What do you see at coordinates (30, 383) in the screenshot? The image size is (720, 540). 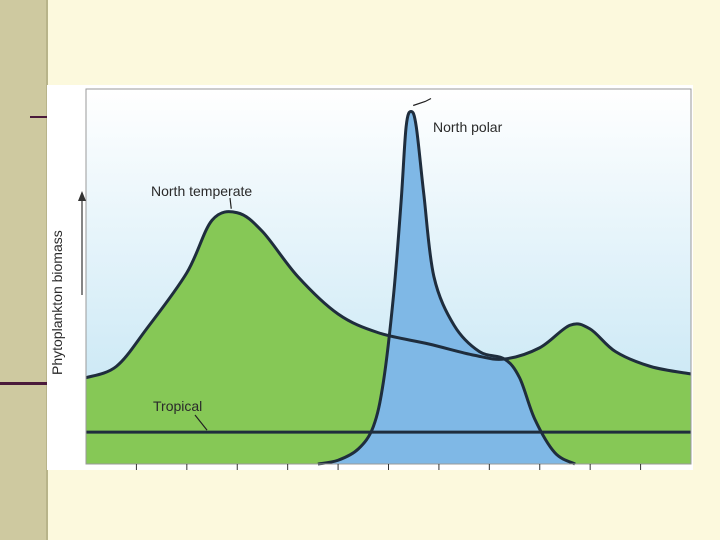 I see `slide-rule-bottom` at bounding box center [30, 383].